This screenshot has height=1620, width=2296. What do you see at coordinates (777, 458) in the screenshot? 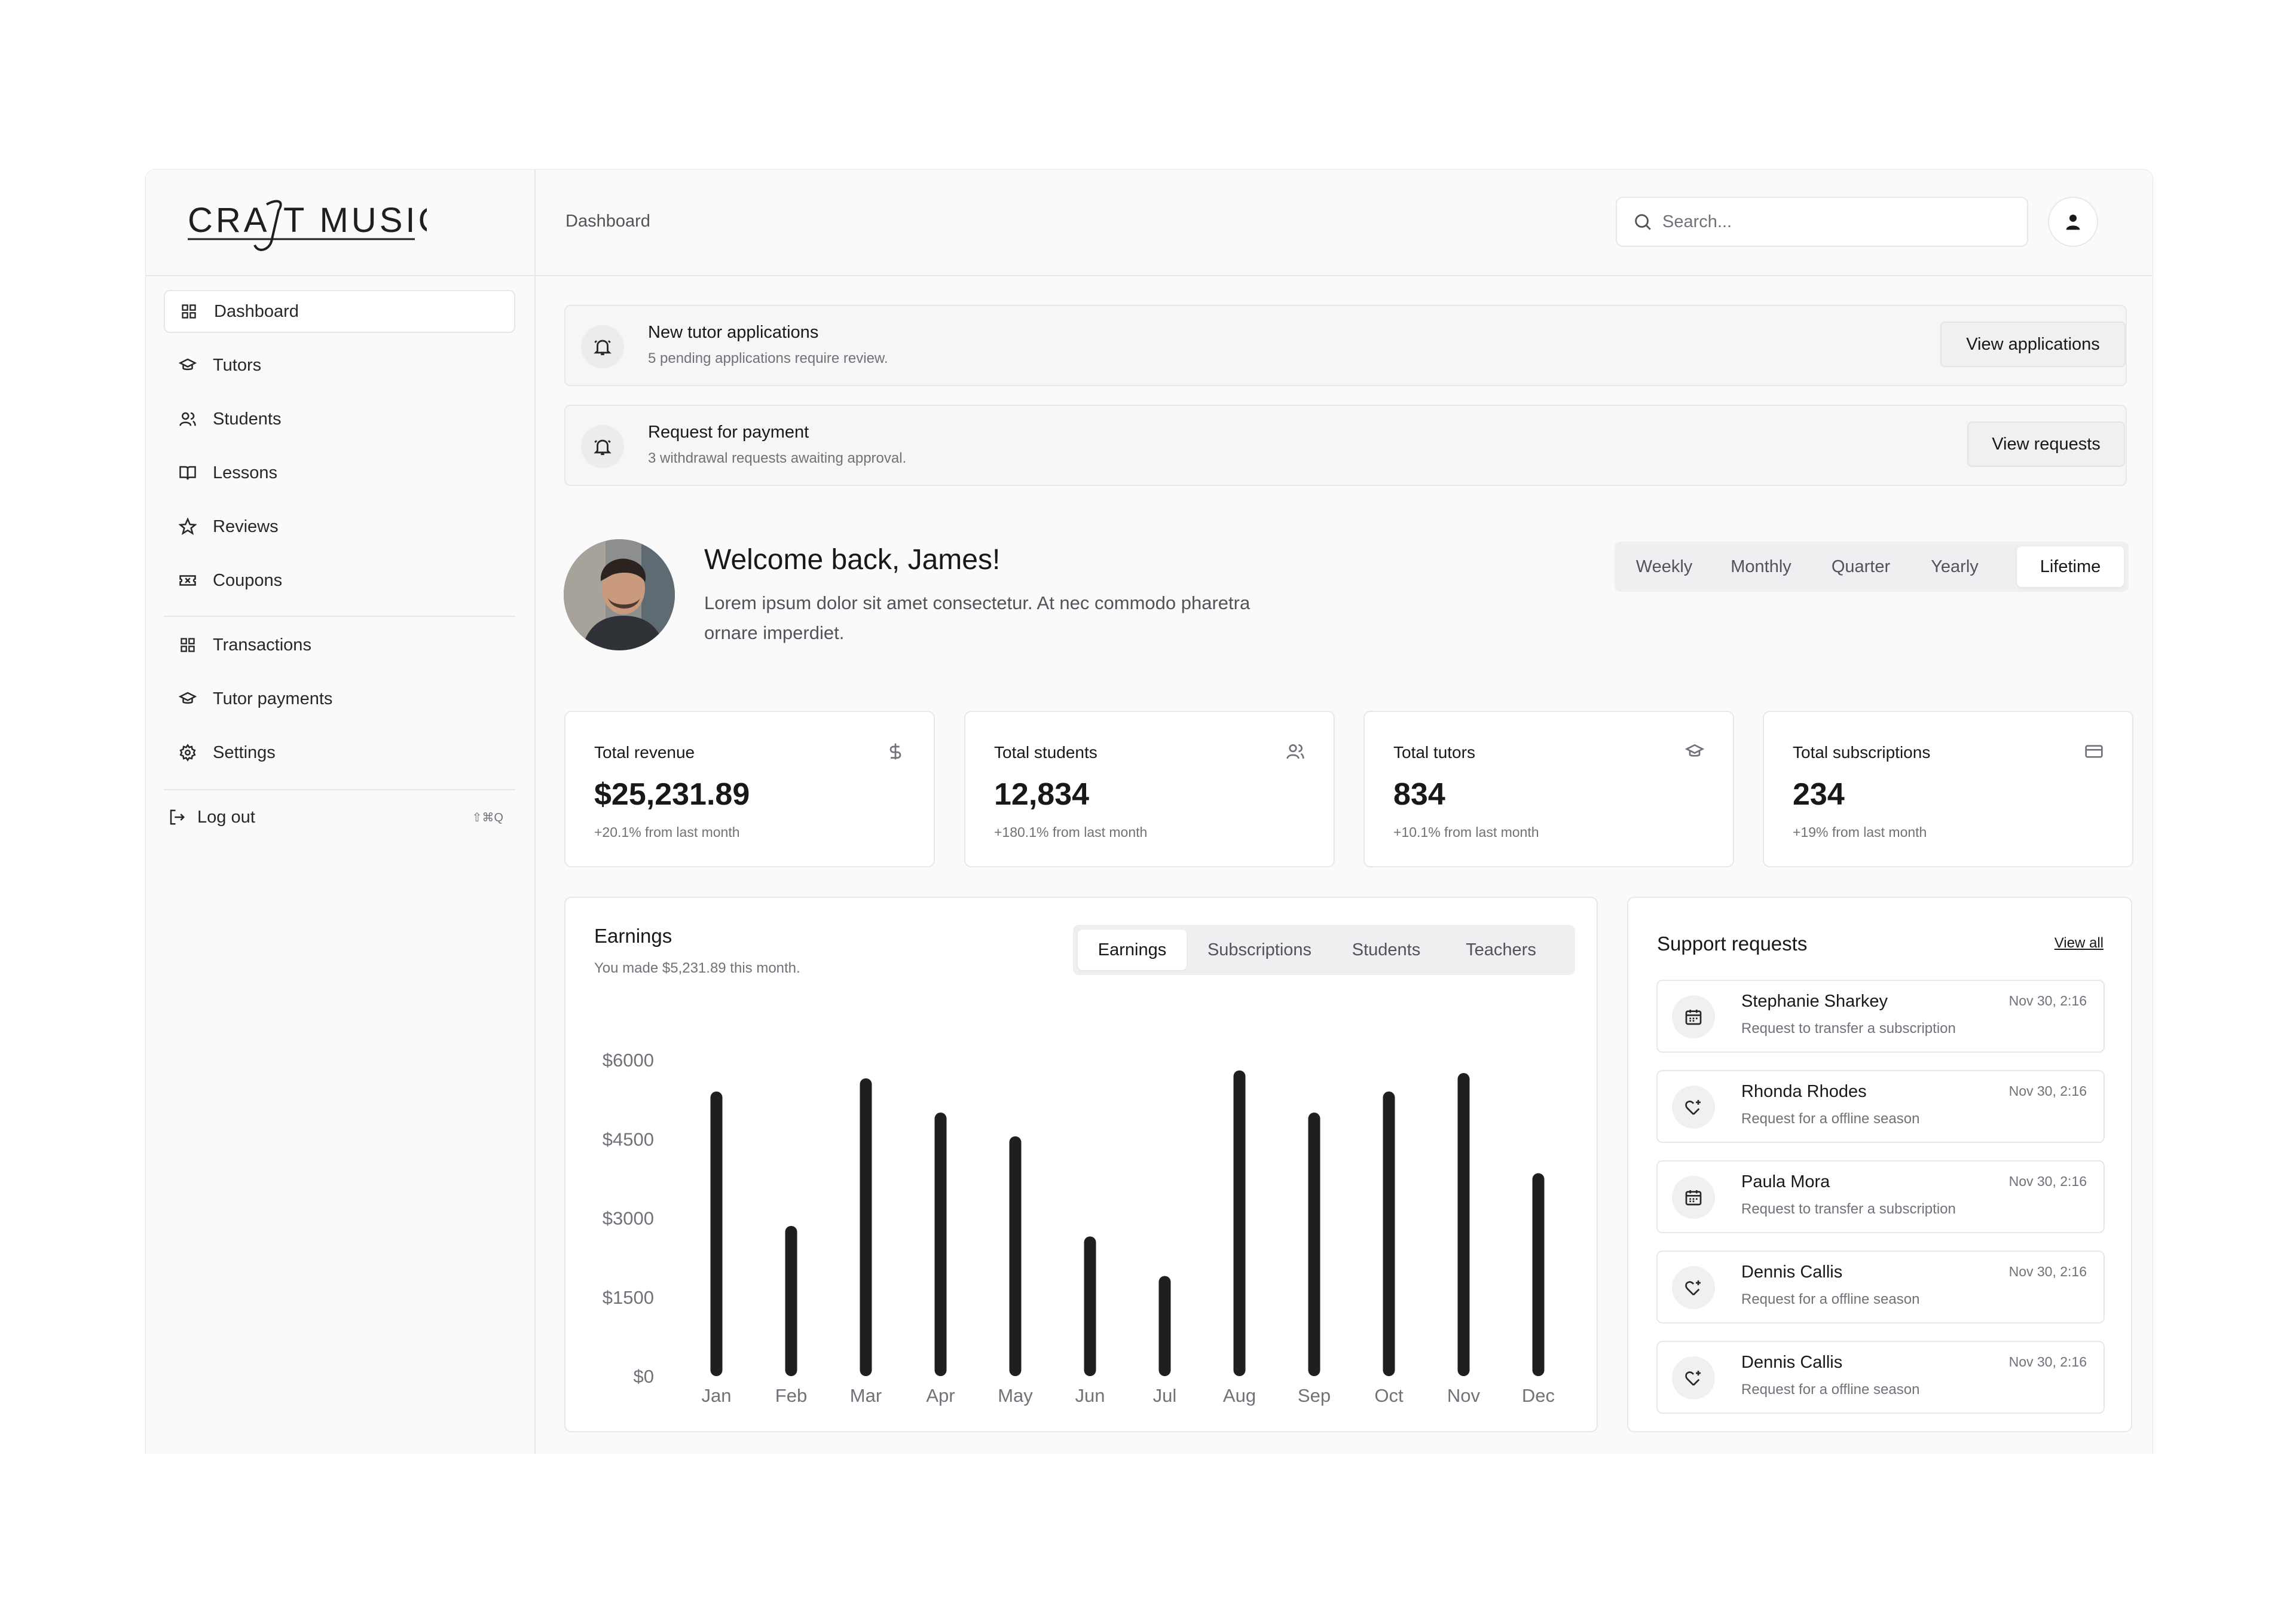
I see `alert-subtitle: 3 withdrawal requests awaiting approval.` at bounding box center [777, 458].